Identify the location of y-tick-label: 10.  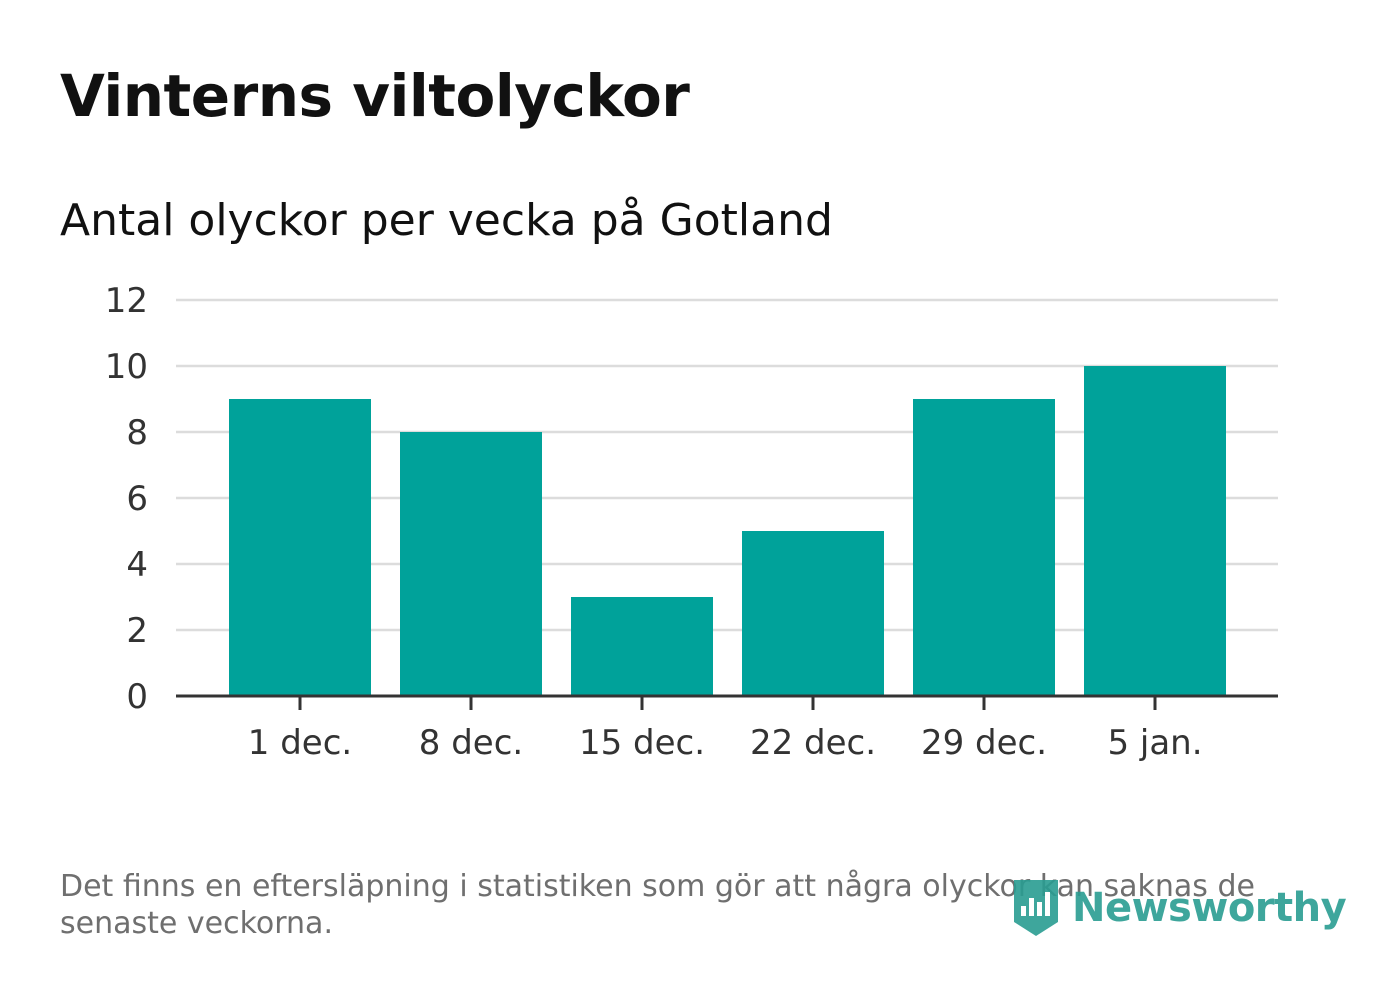
(126, 367).